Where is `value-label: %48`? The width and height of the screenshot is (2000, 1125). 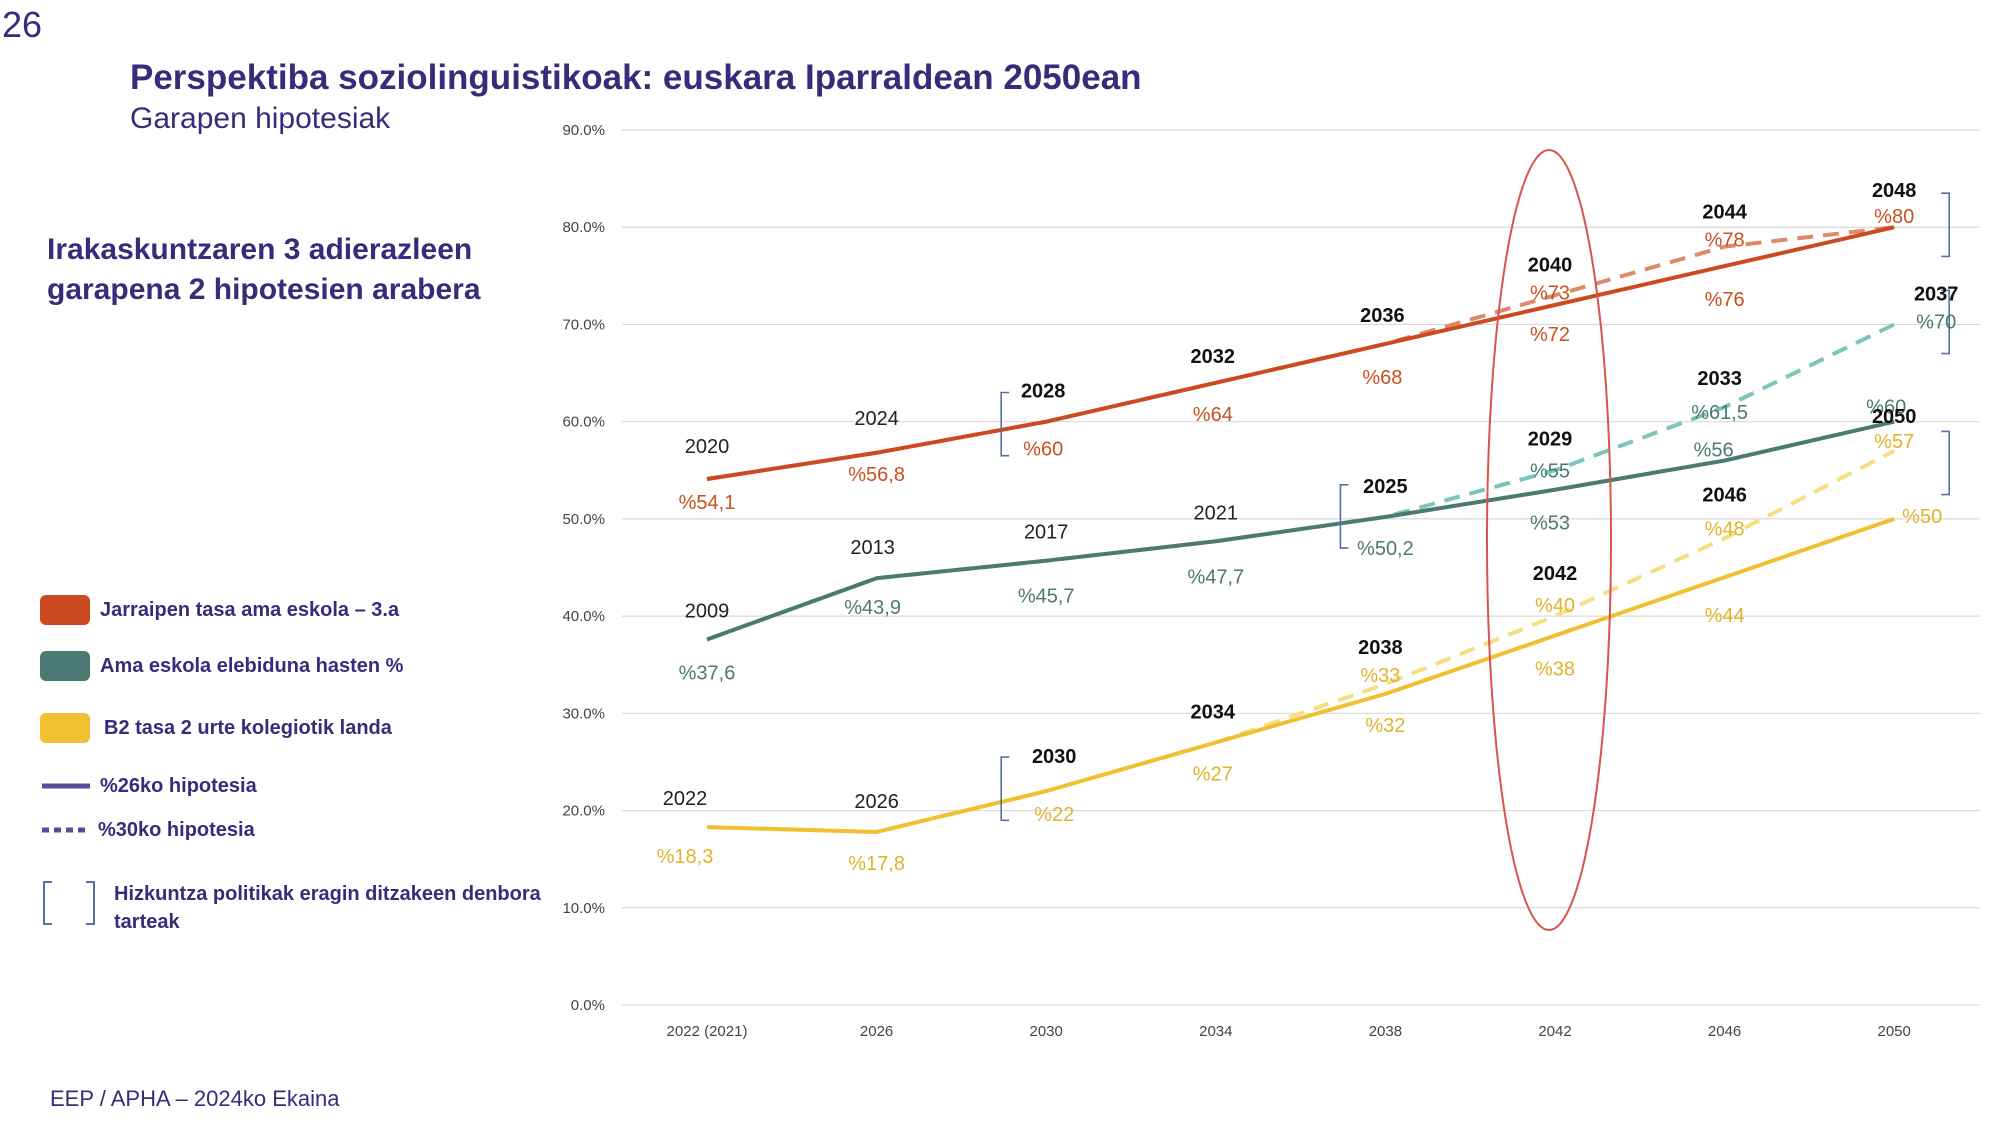
value-label: %48 is located at coordinates (1725, 529).